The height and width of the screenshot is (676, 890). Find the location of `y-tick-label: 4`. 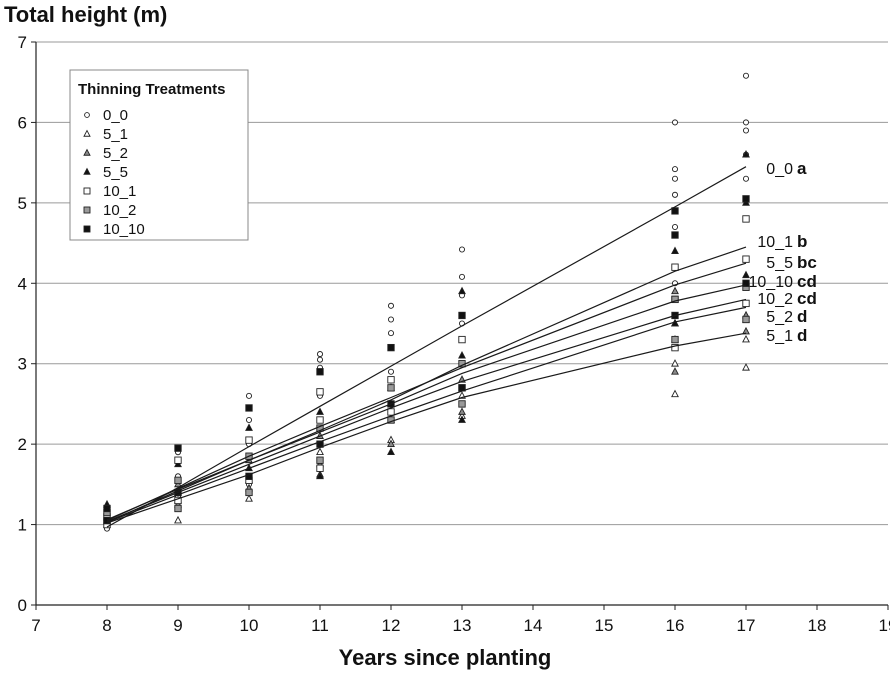

y-tick-label: 4 is located at coordinates (22, 283).